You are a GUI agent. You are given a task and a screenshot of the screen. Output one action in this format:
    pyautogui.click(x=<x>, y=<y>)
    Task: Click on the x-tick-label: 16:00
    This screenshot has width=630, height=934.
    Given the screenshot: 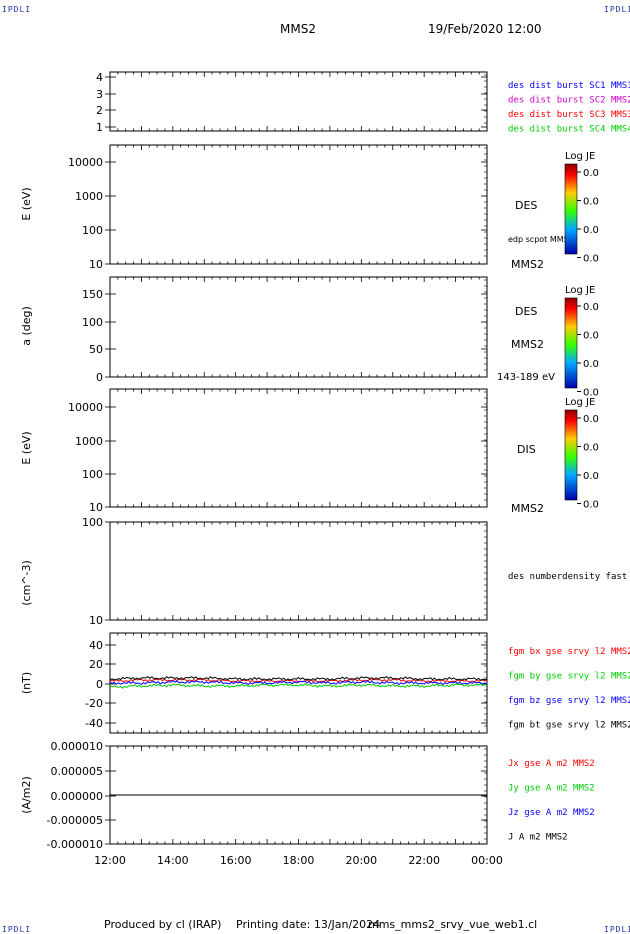 What is the action you would take?
    pyautogui.click(x=236, y=860)
    